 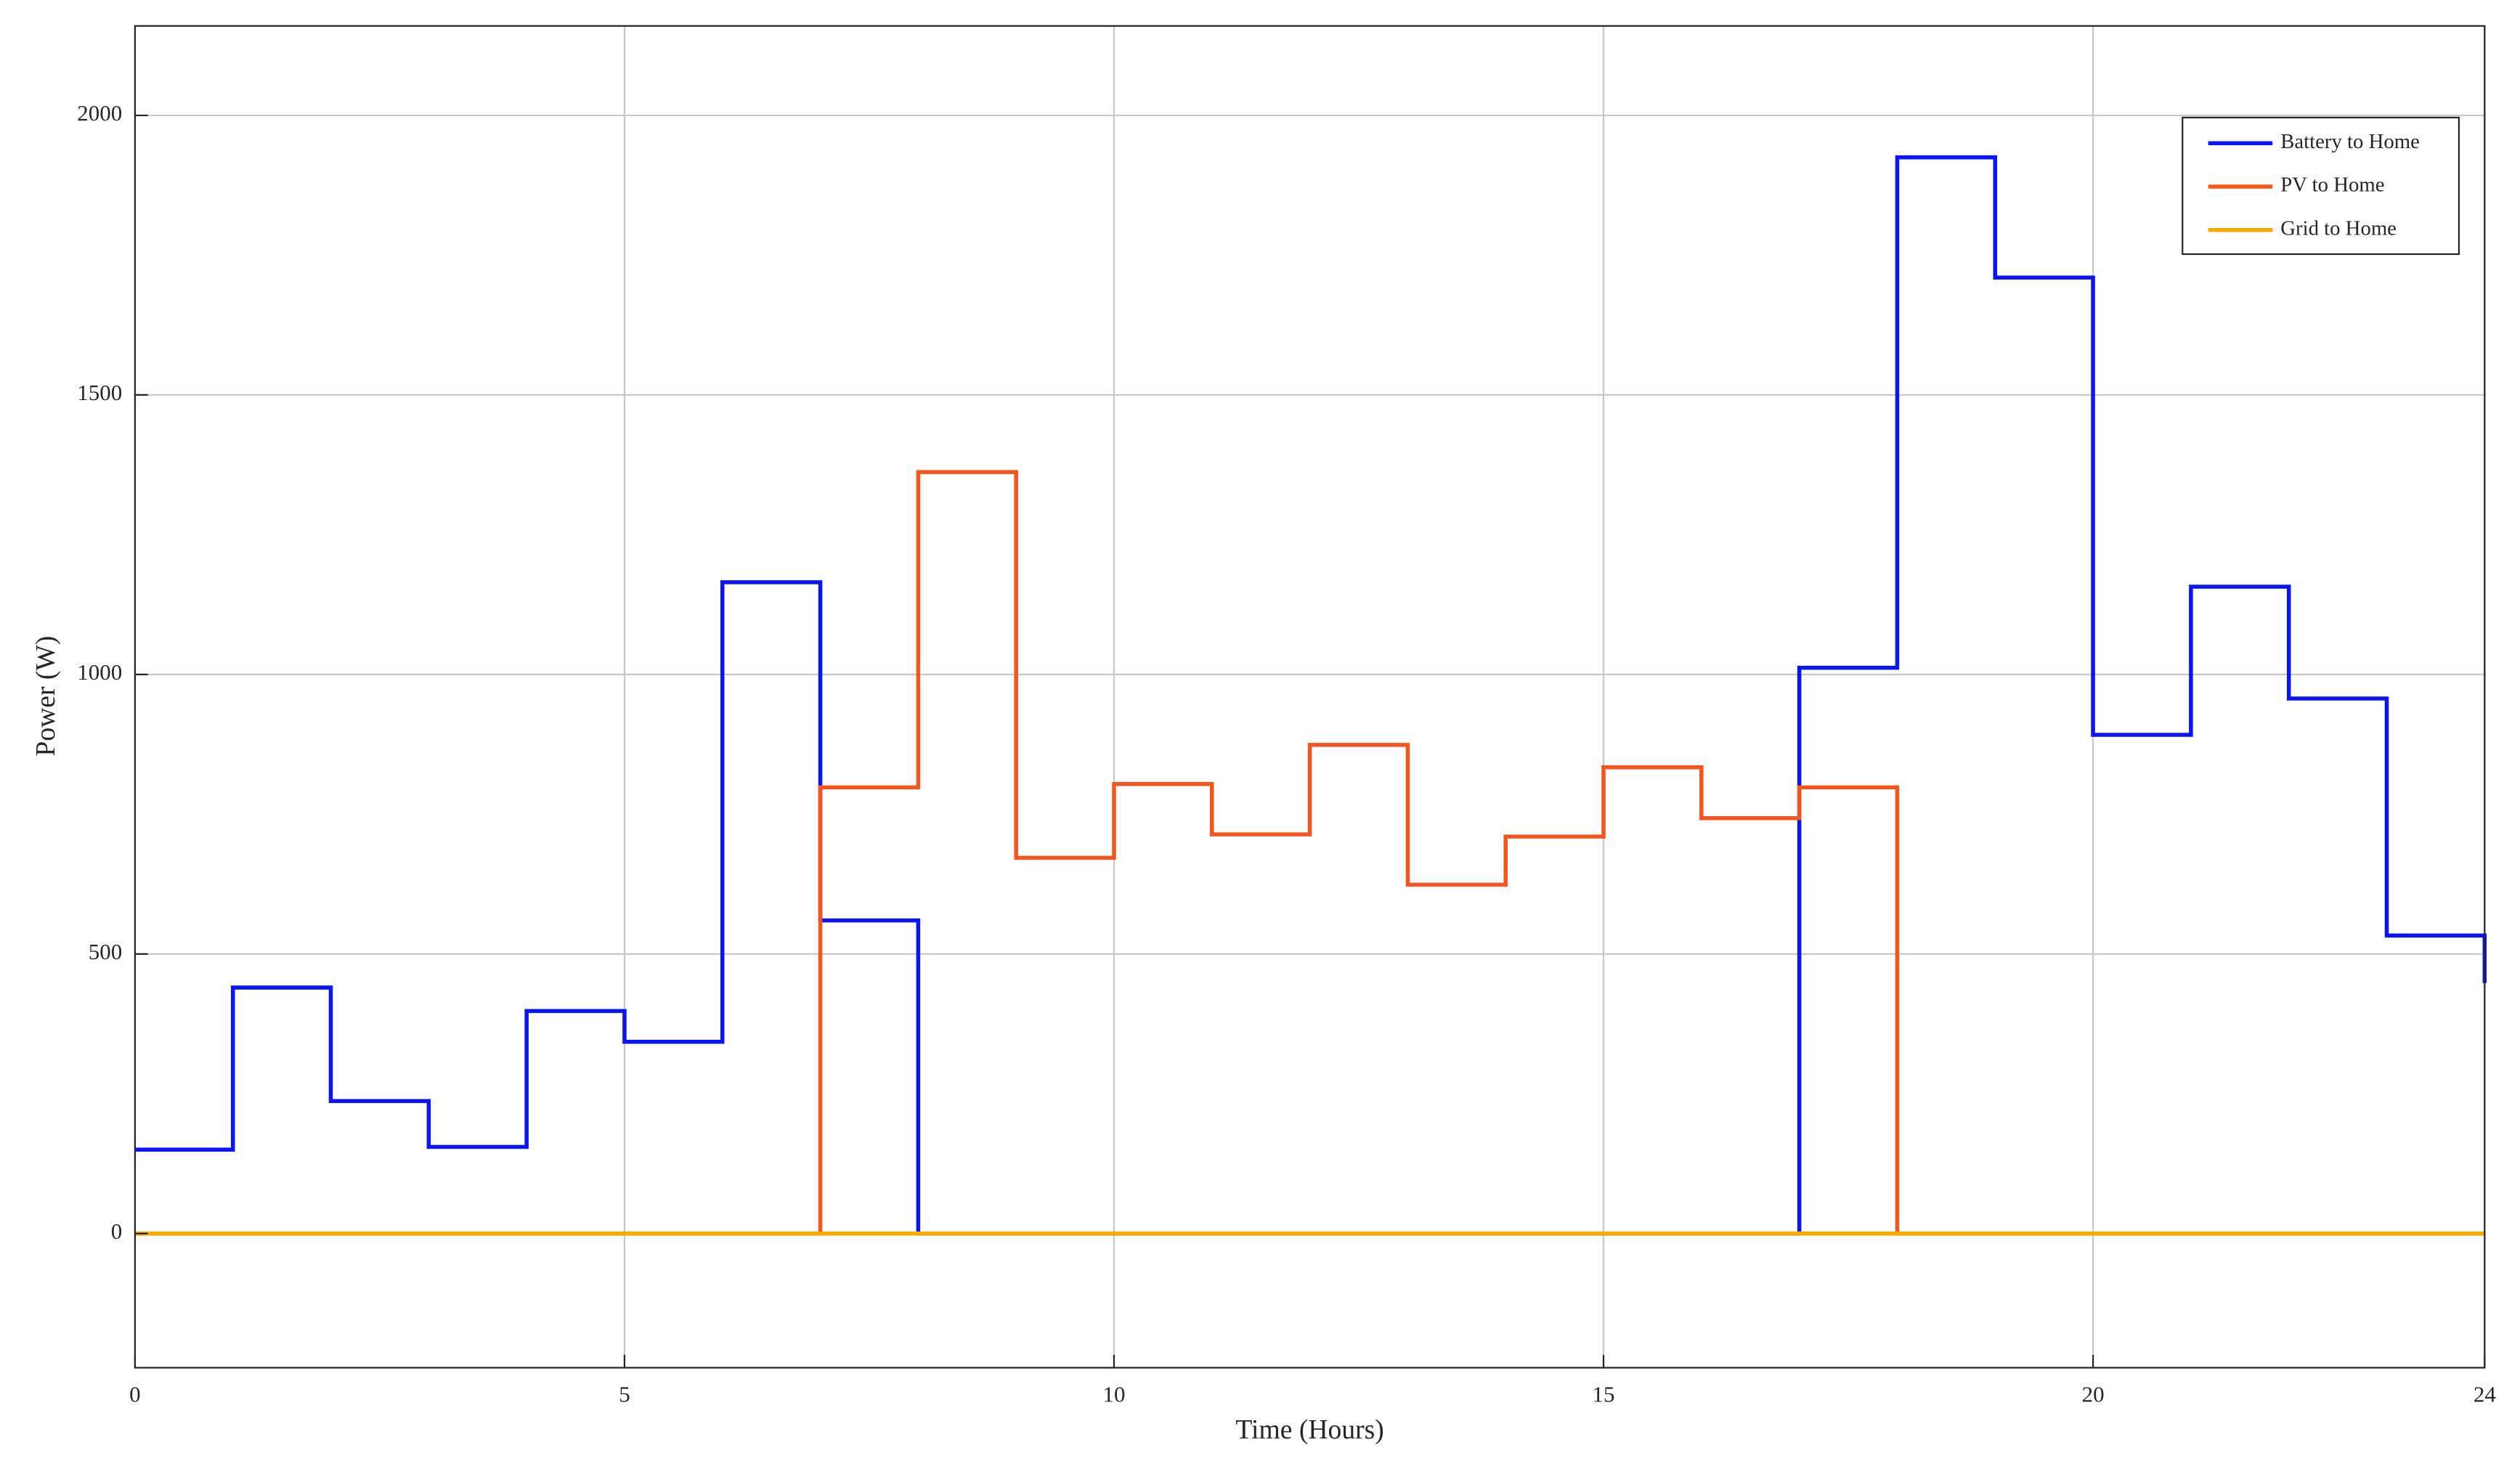 What do you see at coordinates (105, 951) in the screenshot?
I see `y-tick-label: 500` at bounding box center [105, 951].